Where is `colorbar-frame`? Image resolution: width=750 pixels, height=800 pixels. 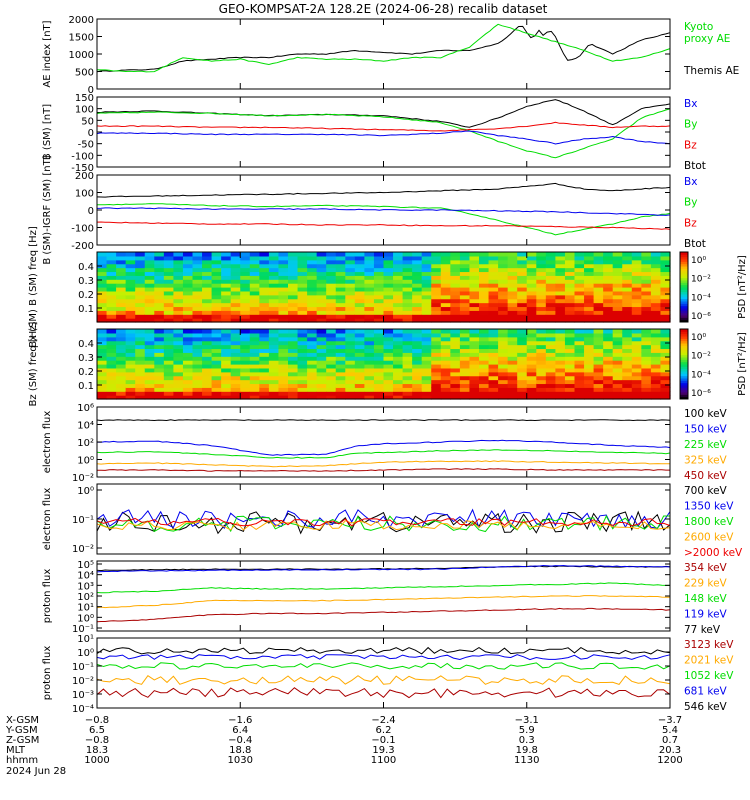
colorbar-frame is located at coordinates (684, 287).